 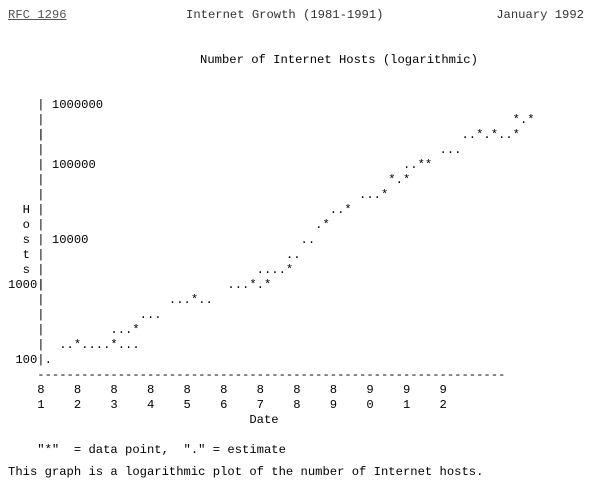 What do you see at coordinates (154, 255) in the screenshot?
I see `graph-line: t | ..` at bounding box center [154, 255].